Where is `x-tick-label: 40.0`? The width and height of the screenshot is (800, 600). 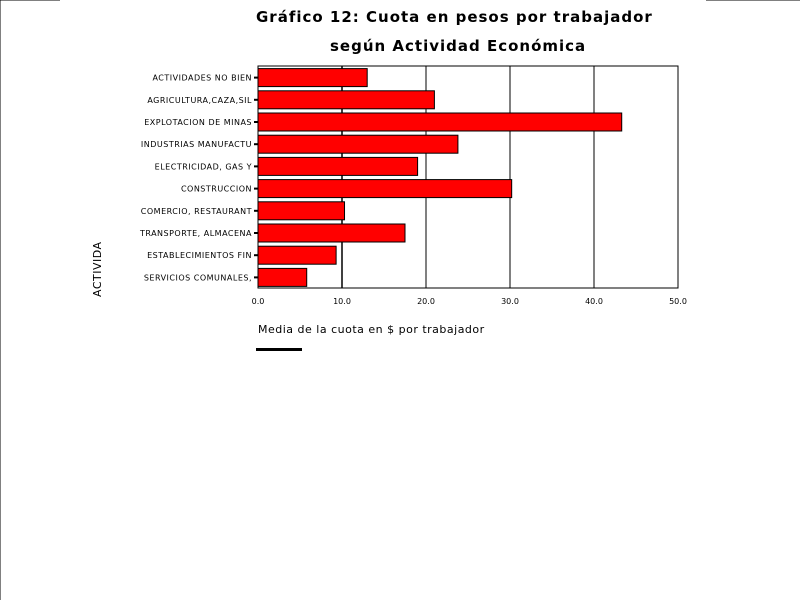 x-tick-label: 40.0 is located at coordinates (594, 301).